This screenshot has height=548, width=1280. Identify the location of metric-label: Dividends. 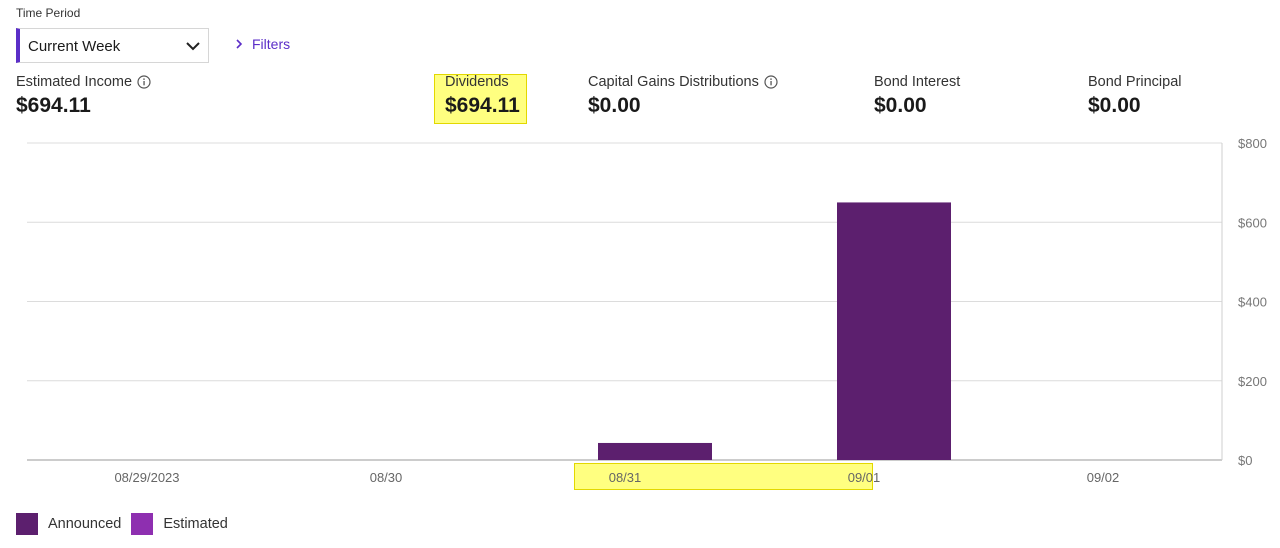
(477, 82).